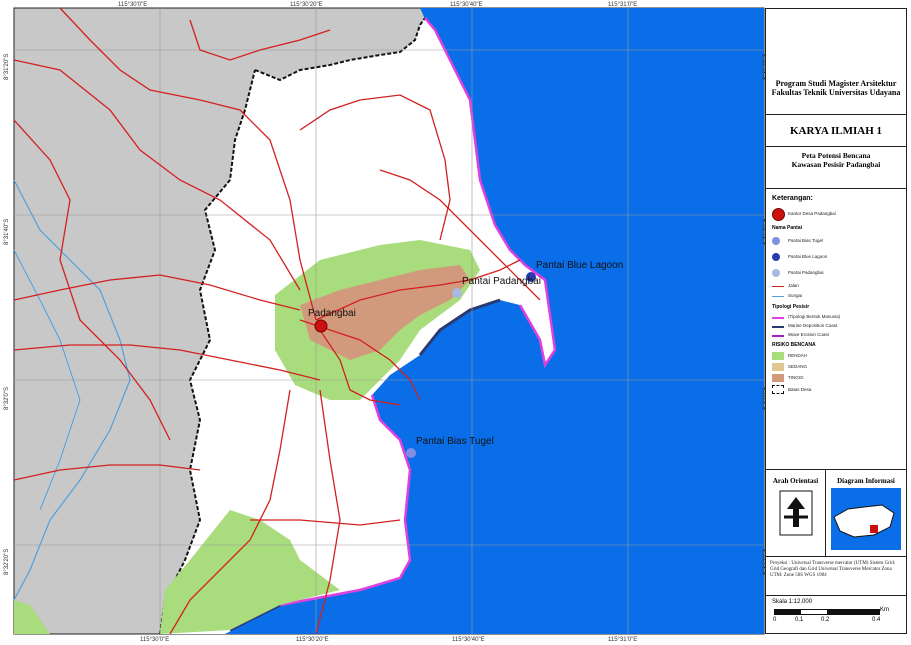 The image size is (911, 645). Describe the element at coordinates (775, 620) in the screenshot. I see `scale-tick-0: 0` at that location.